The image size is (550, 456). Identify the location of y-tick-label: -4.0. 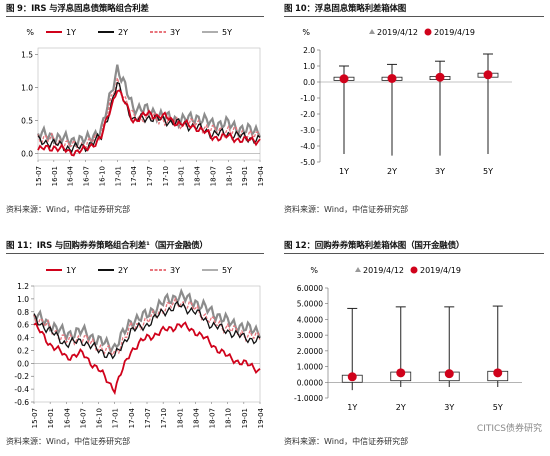
(307, 146).